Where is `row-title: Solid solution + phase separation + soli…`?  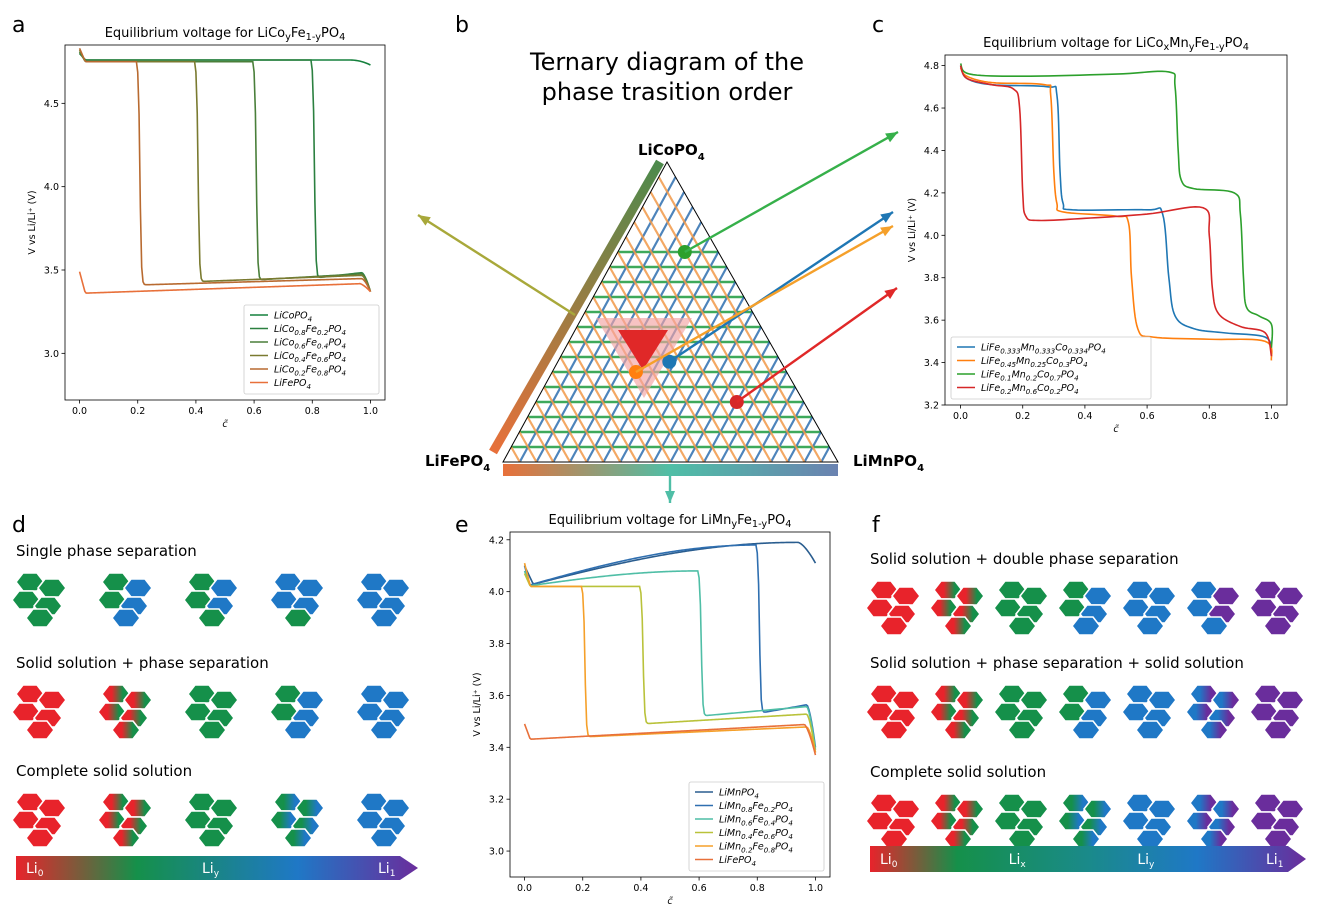 row-title: Solid solution + phase separation + soli… is located at coordinates (1057, 663).